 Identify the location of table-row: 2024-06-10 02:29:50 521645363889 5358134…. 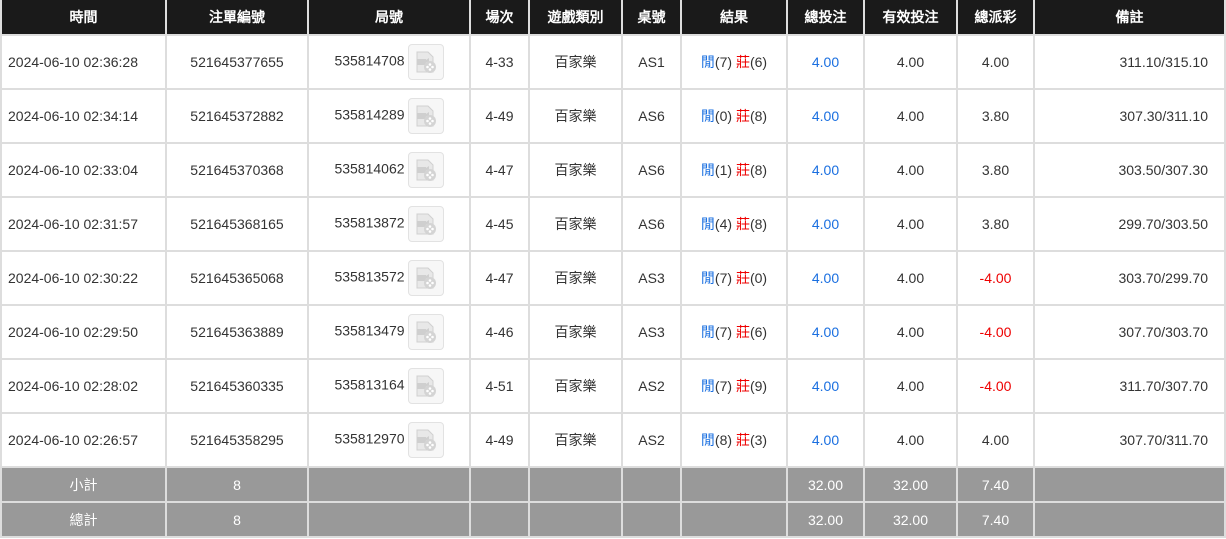
(613, 332).